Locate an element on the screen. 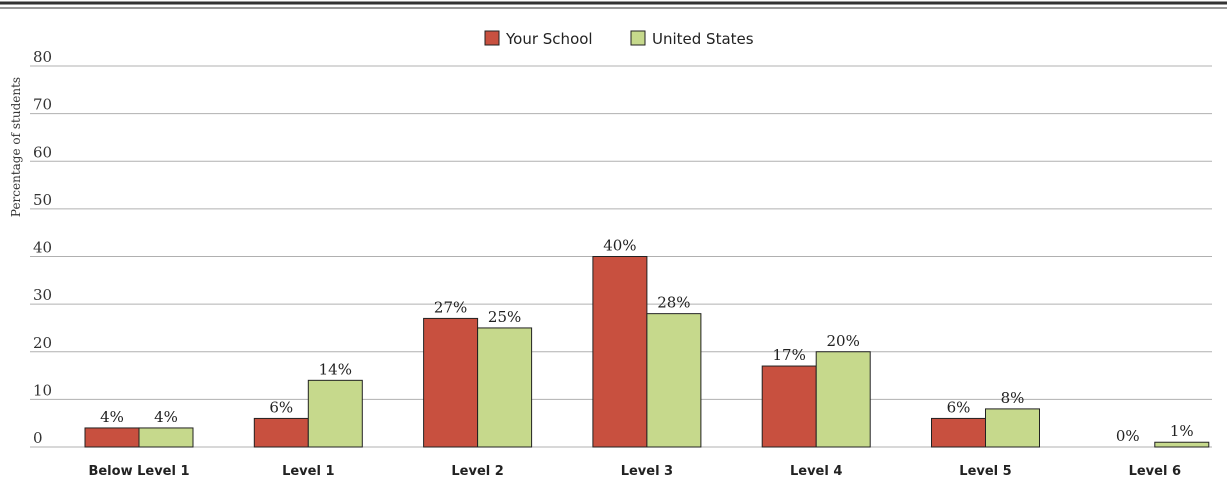 The width and height of the screenshot is (1227, 483). y-tick-0: 0 is located at coordinates (38, 438).